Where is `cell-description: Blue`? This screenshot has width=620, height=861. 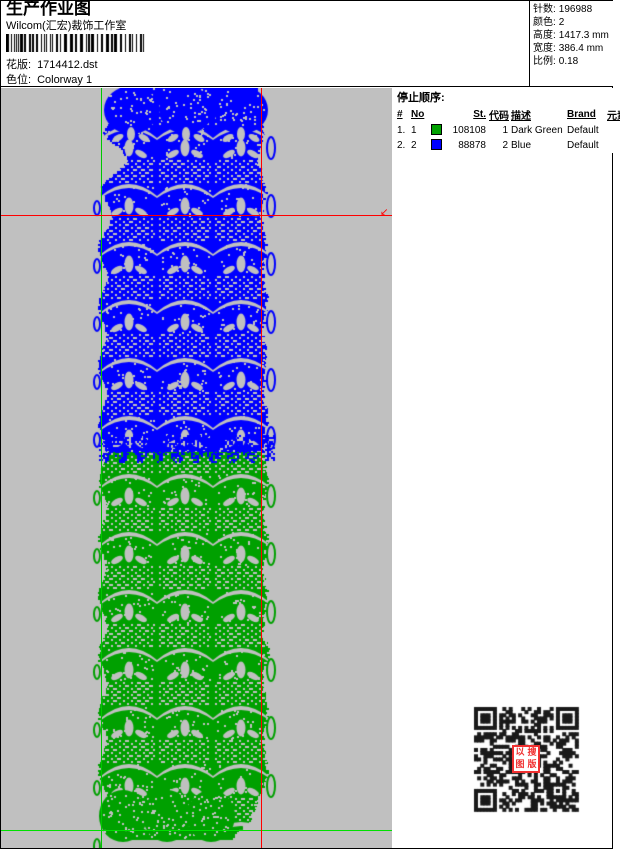
cell-description: Blue is located at coordinates (521, 145).